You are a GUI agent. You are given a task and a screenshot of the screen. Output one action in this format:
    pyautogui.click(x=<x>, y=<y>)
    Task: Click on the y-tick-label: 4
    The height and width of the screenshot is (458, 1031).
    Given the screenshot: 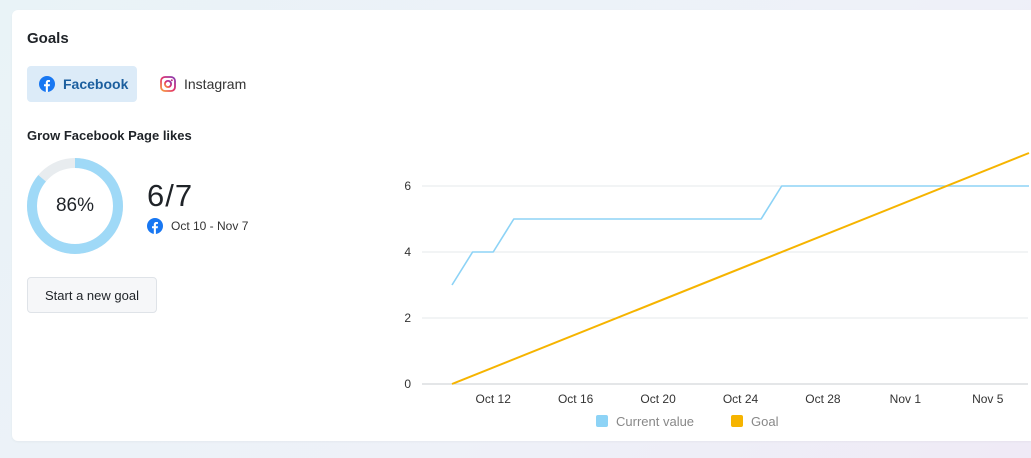 What is the action you would take?
    pyautogui.click(x=407, y=252)
    